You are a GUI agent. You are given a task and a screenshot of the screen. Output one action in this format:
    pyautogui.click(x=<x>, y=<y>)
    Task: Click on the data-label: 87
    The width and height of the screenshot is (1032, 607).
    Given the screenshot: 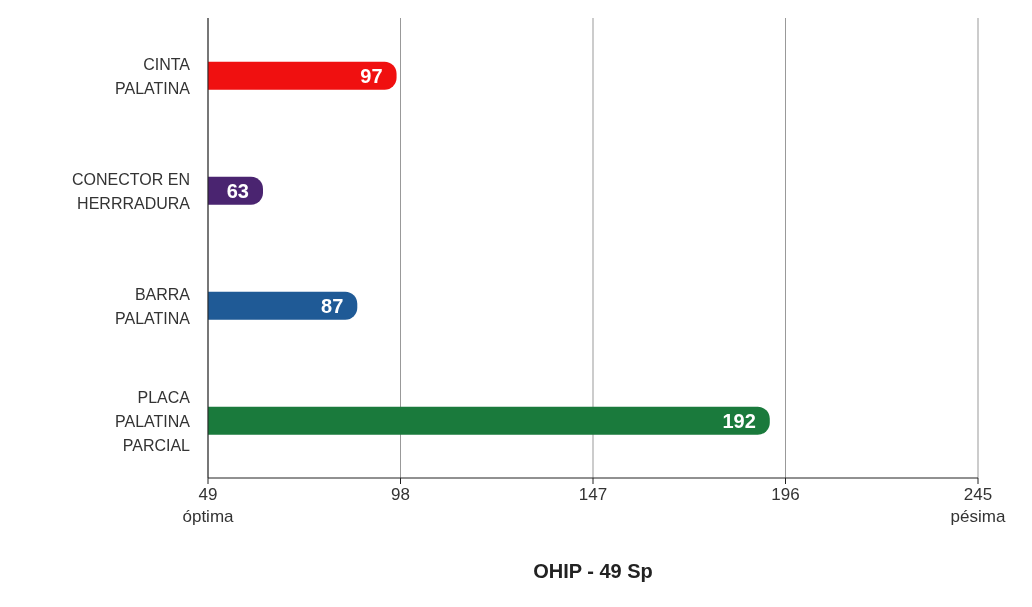 What is the action you would take?
    pyautogui.click(x=332, y=305)
    